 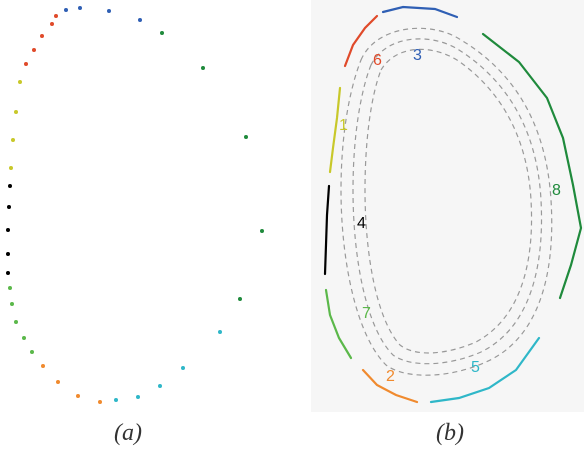 I want to click on segment-label-4: 4, so click(x=361, y=223).